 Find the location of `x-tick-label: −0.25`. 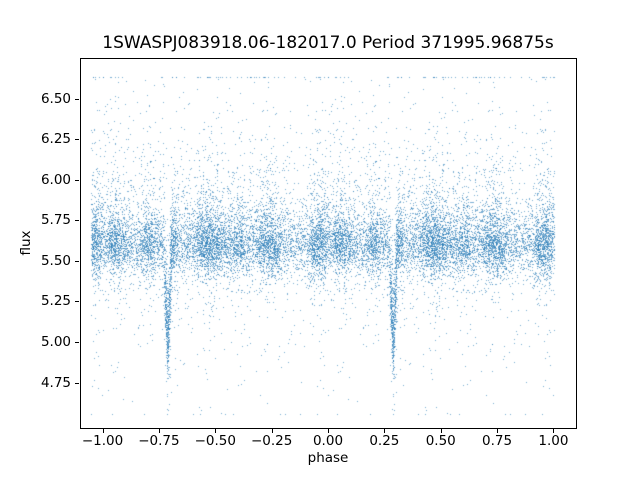

x-tick-label: −0.25 is located at coordinates (271, 441).